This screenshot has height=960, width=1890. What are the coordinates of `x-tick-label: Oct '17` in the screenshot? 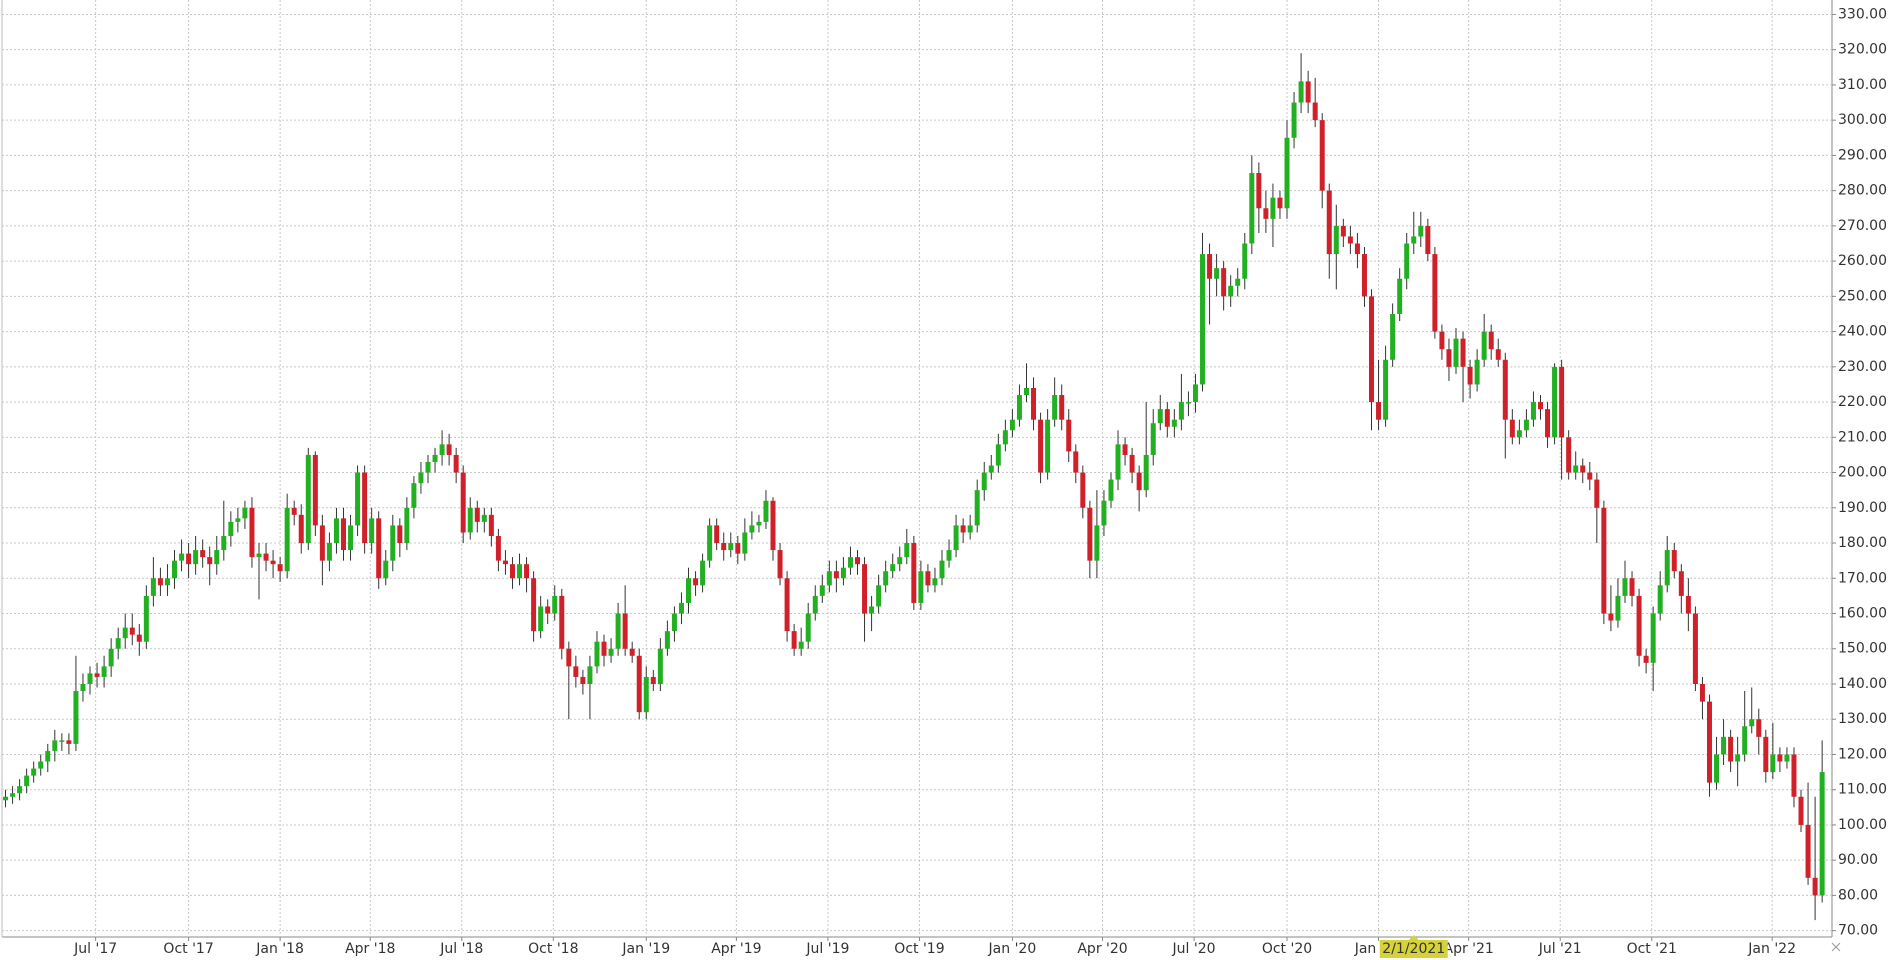 It's located at (188, 949).